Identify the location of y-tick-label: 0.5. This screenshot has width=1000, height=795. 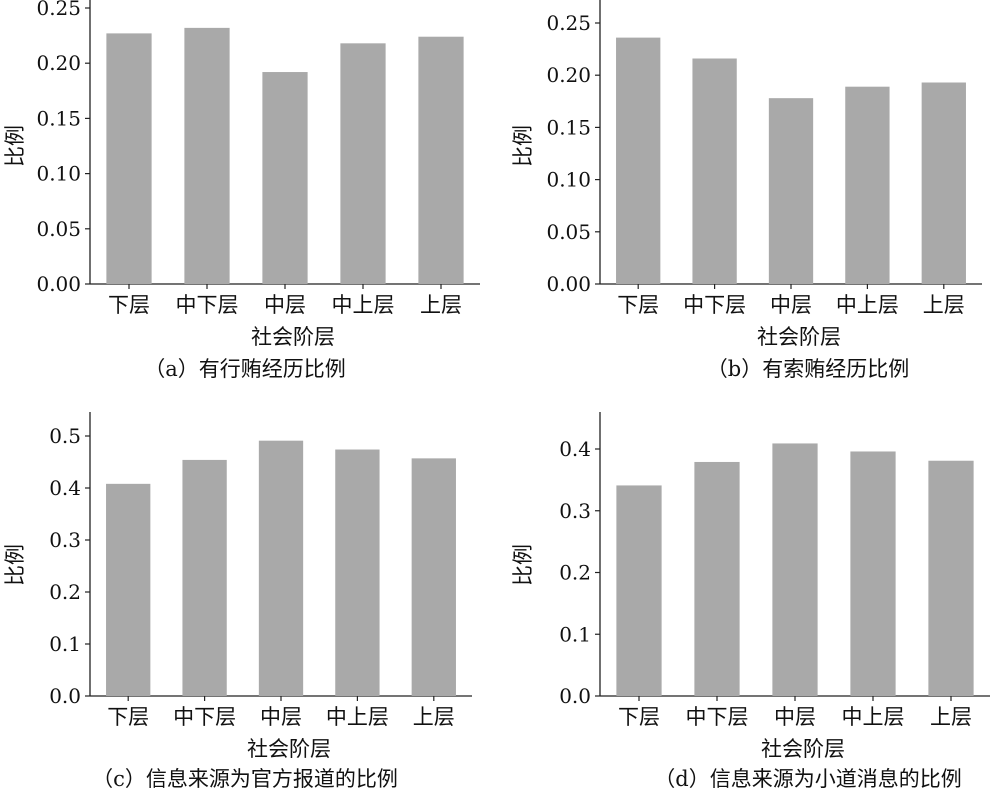
(65, 436).